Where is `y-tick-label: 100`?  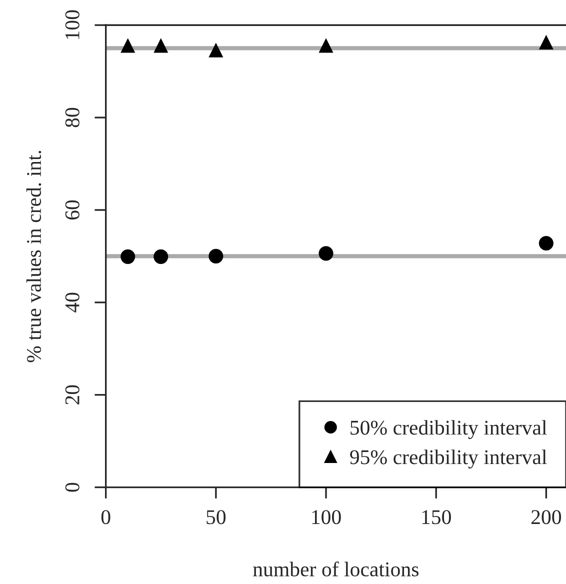 y-tick-label: 100 is located at coordinates (72, 24).